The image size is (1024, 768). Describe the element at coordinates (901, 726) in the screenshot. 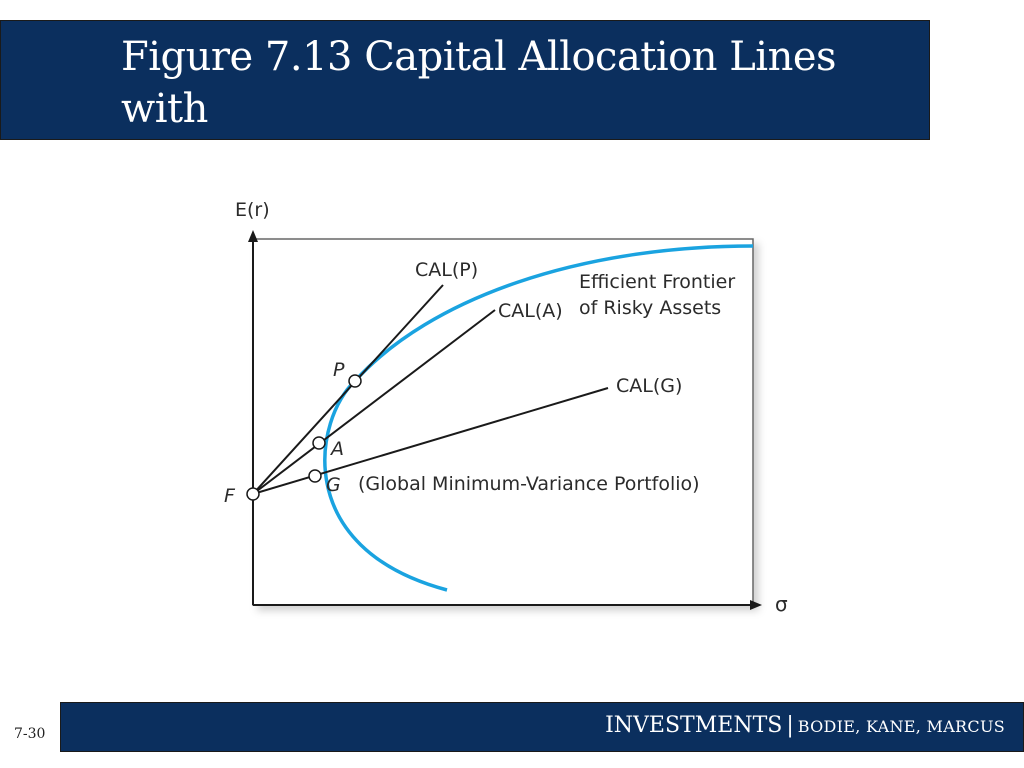

I see `footer-authors: BODIE, KANE, MARCUS` at that location.